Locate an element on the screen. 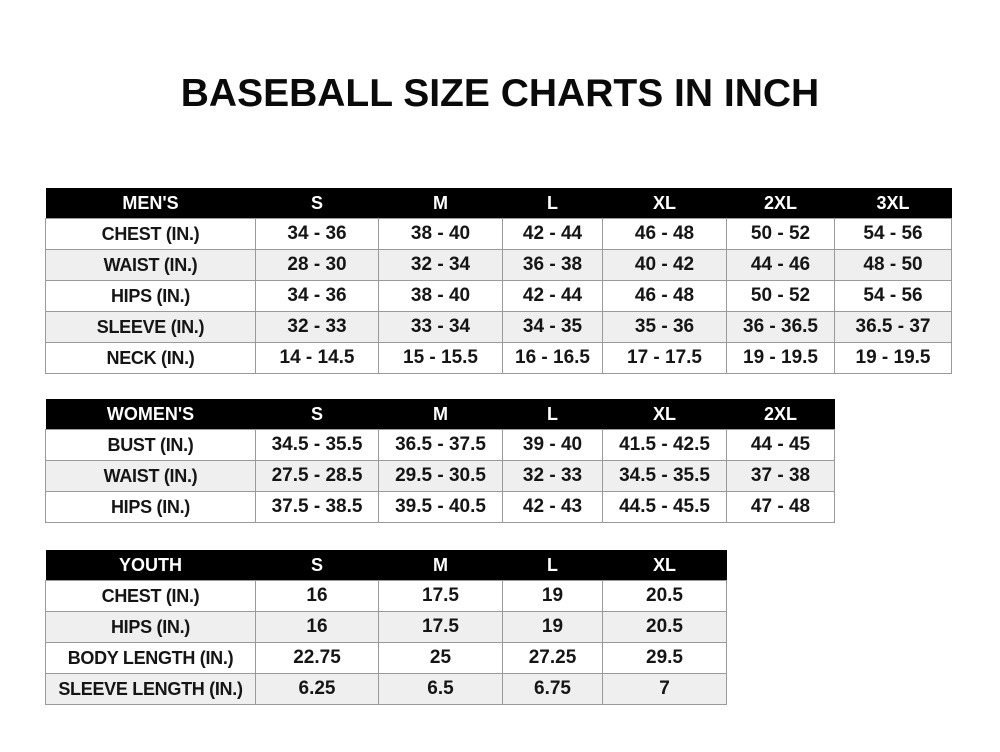 This screenshot has width=1000, height=752. size-value: 44 - 46 is located at coordinates (780, 265).